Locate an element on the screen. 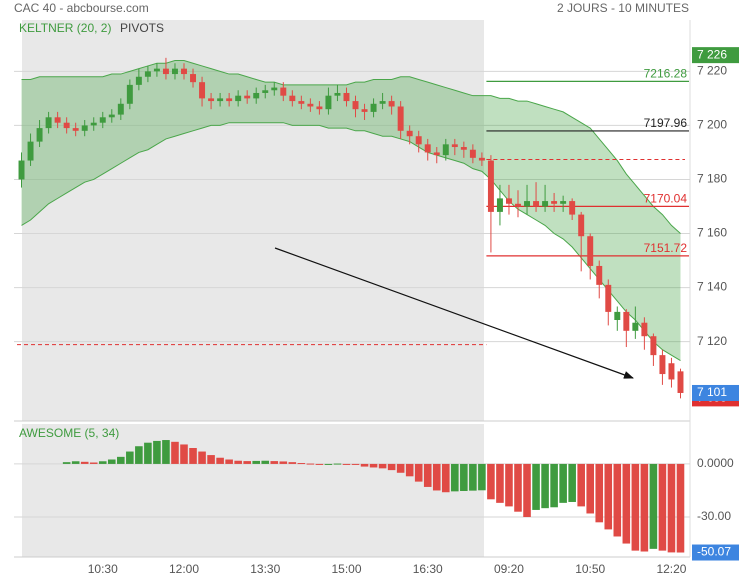 The height and width of the screenshot is (580, 739). session-shade is located at coordinates (253, 490).